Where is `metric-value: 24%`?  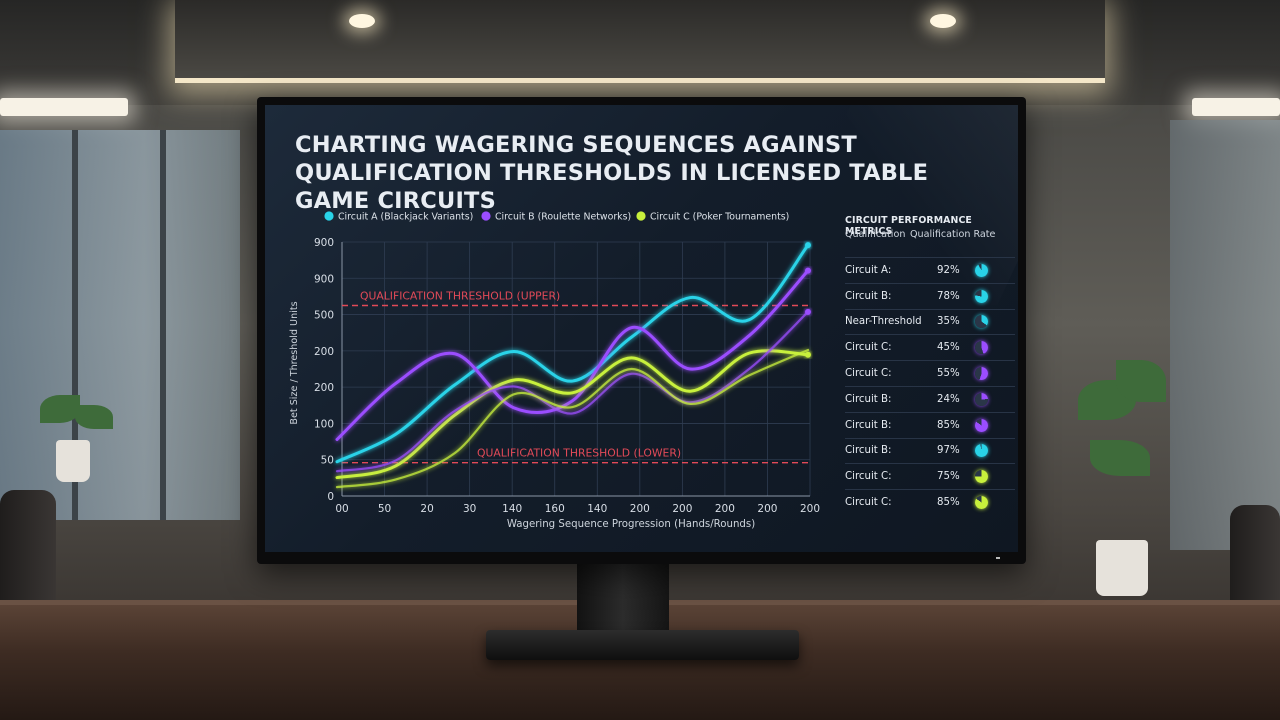 metric-value: 24% is located at coordinates (948, 399).